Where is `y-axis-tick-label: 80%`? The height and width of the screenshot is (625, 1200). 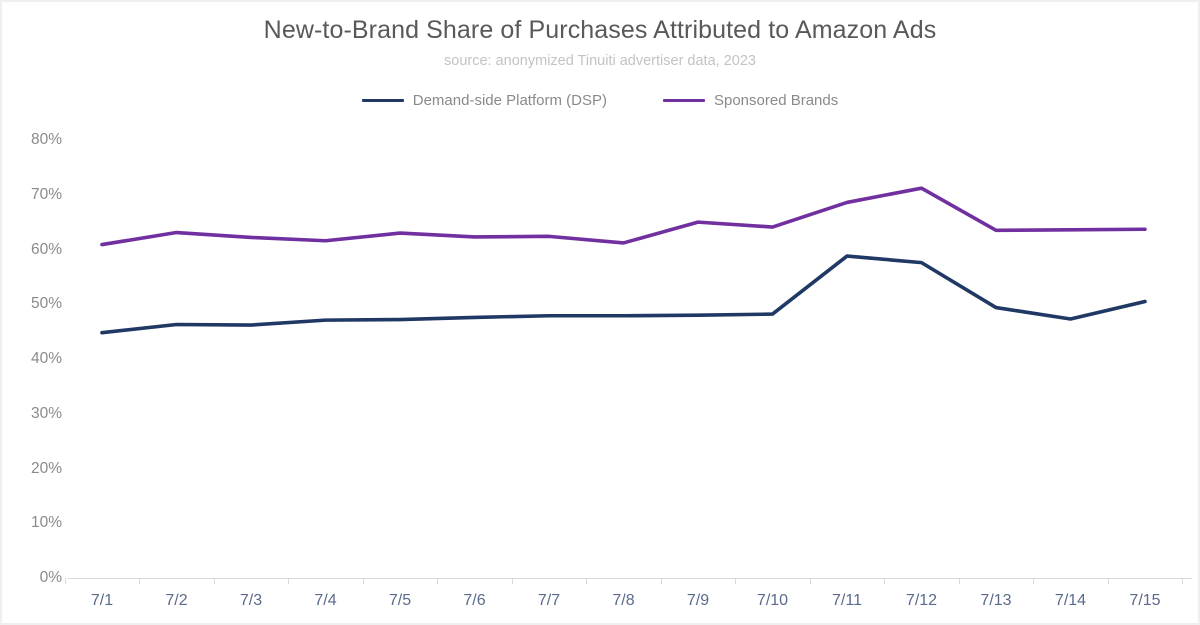
y-axis-tick-label: 80% is located at coordinates (46, 139).